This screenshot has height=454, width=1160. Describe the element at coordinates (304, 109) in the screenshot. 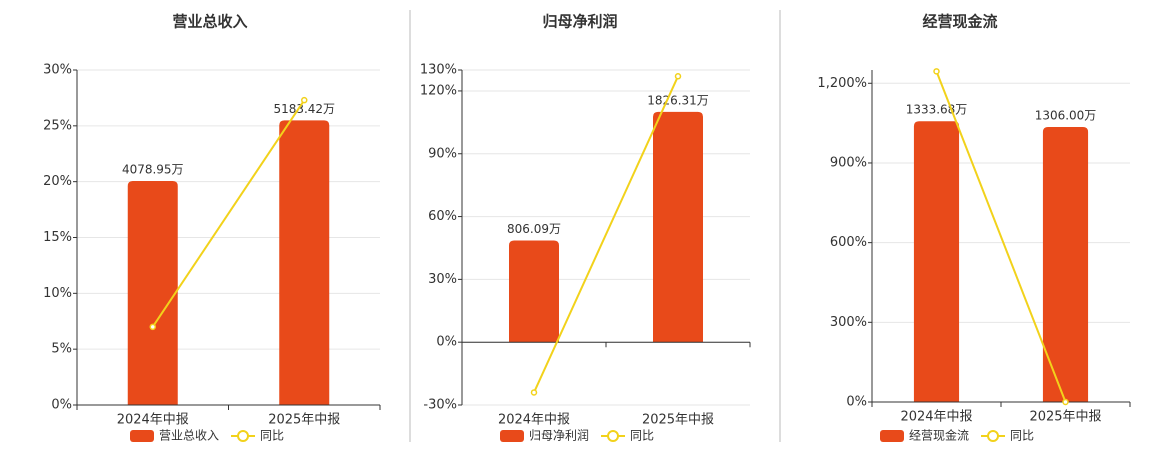

I see `data-label: 5183.42万` at that location.